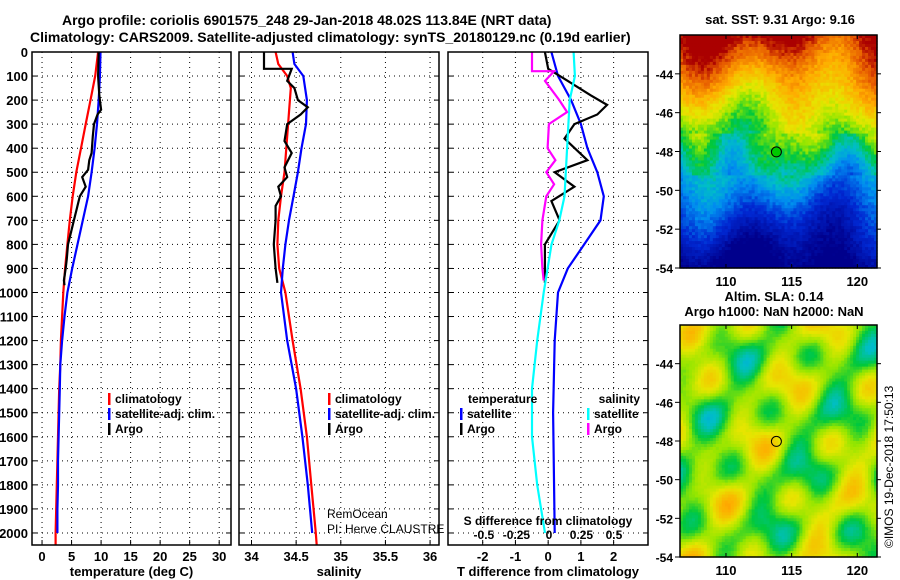  Describe the element at coordinates (613, 556) in the screenshot. I see `tick-label-x: 2` at that location.